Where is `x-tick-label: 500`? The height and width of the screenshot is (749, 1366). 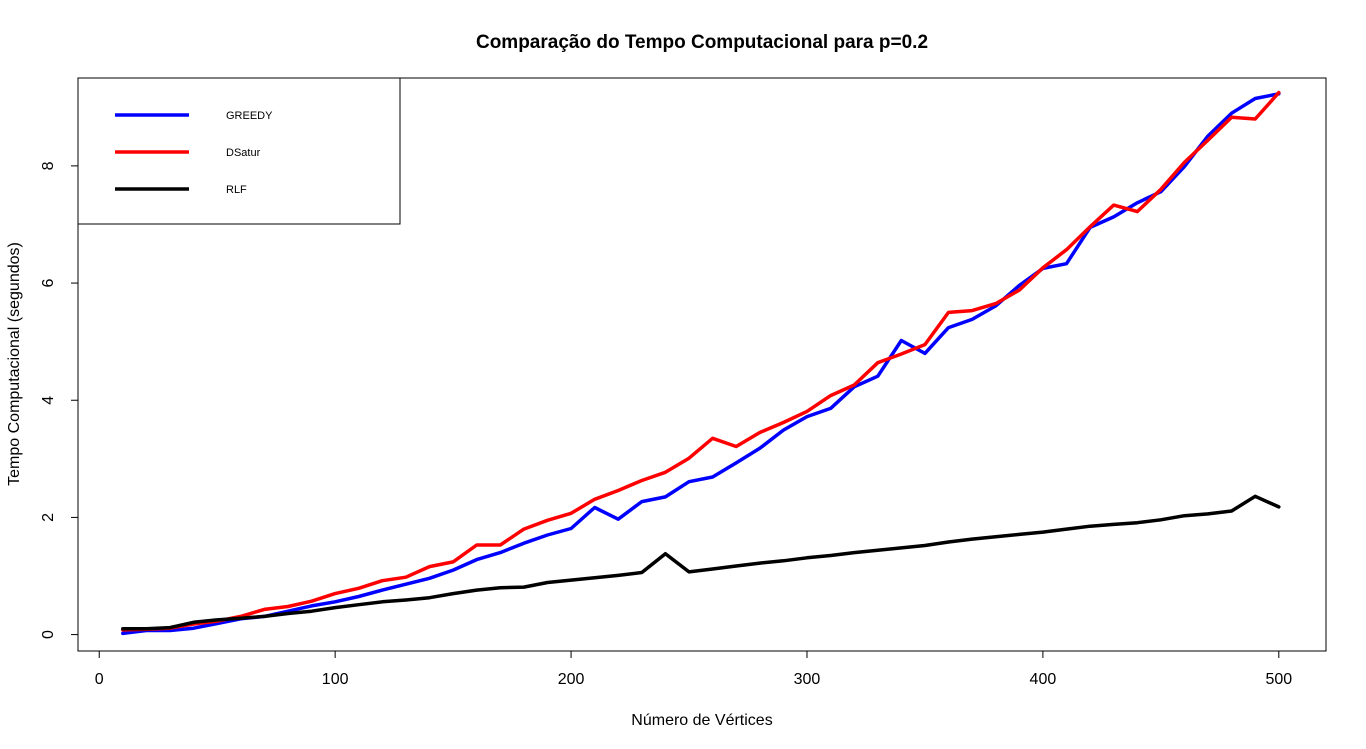 x-tick-label: 500 is located at coordinates (1278, 679).